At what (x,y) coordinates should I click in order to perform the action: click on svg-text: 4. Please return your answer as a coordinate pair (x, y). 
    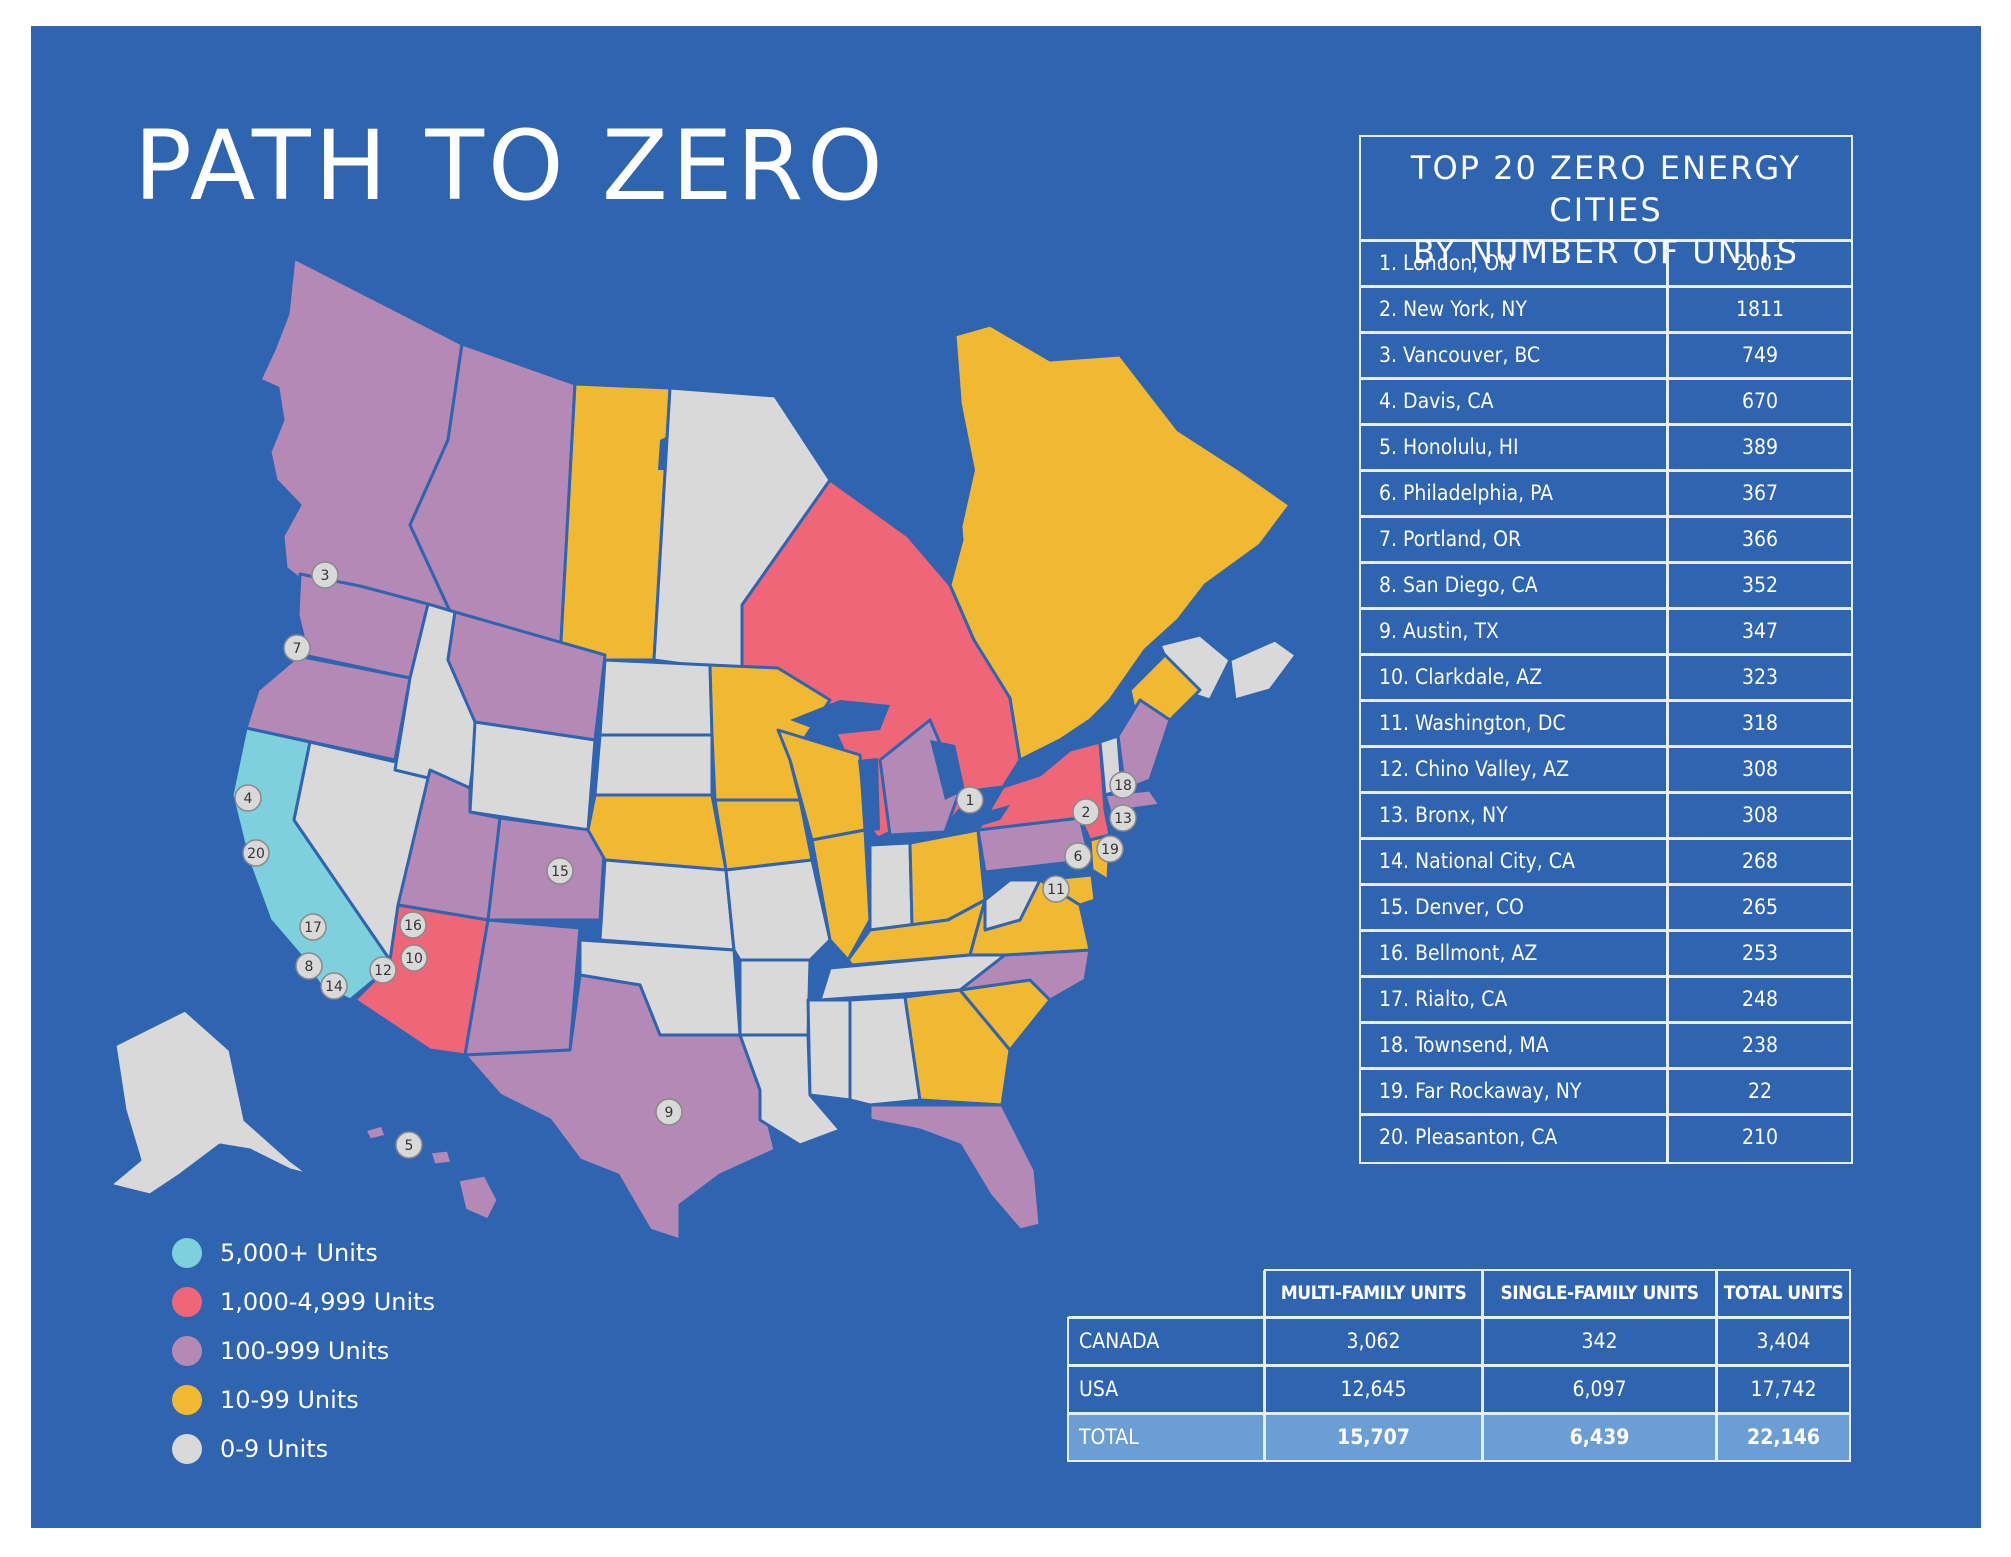
    Looking at the image, I should click on (248, 799).